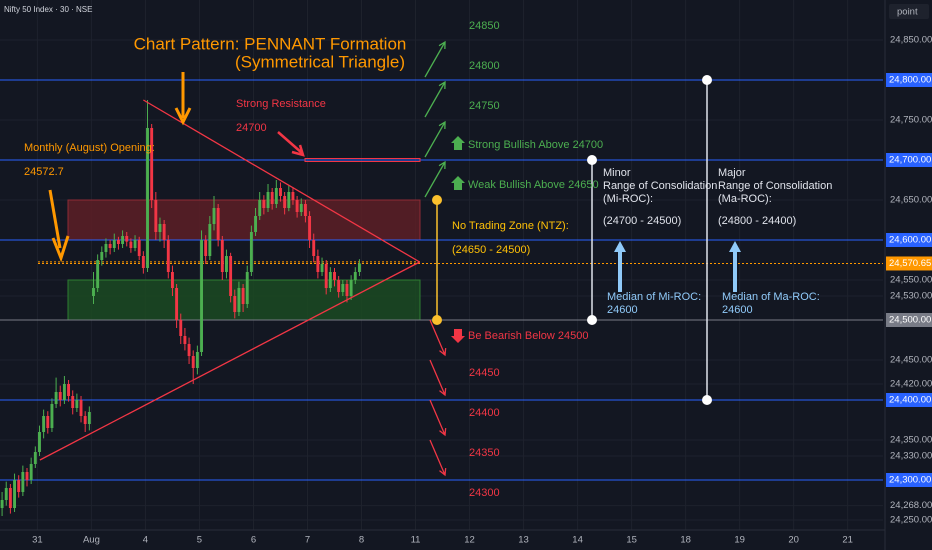  What do you see at coordinates (911, 384) in the screenshot?
I see `y-tick-label: 24,420.00` at bounding box center [911, 384].